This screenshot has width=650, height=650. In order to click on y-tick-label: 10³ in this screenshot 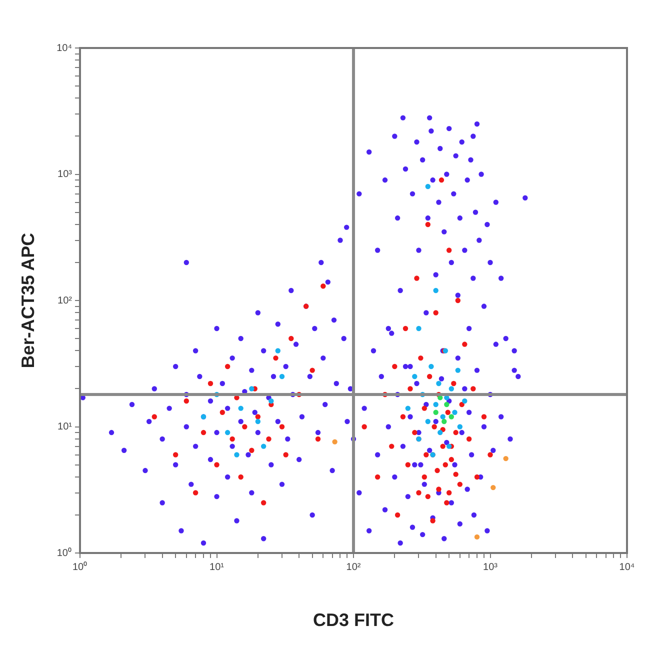, I will do `click(65, 174)`.